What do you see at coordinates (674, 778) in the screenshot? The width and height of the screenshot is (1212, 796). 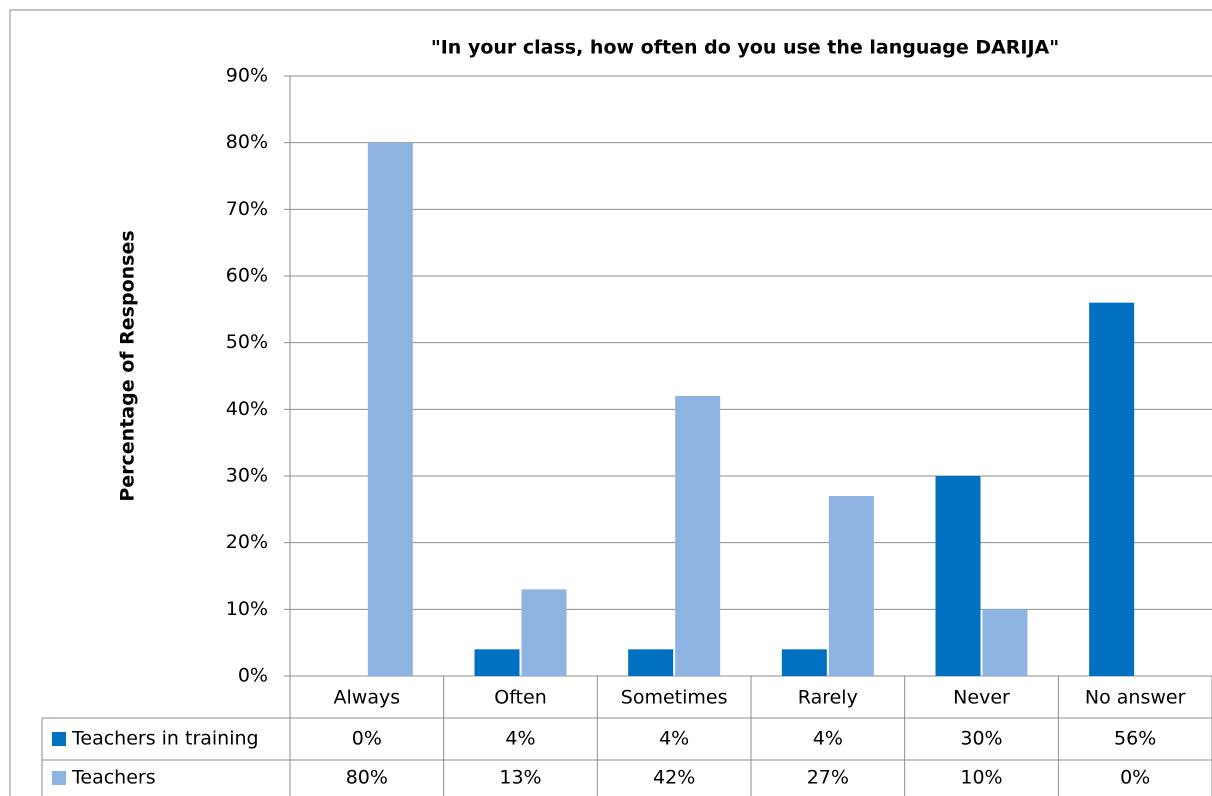 I see `table-value: 42%` at bounding box center [674, 778].